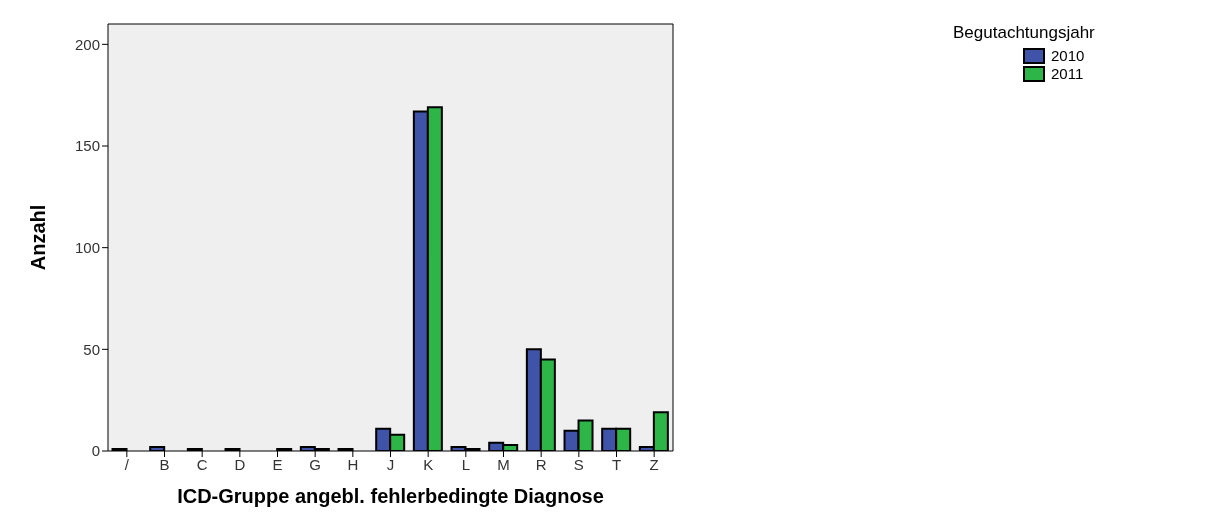  I want to click on x-tick-label: G, so click(315, 464).